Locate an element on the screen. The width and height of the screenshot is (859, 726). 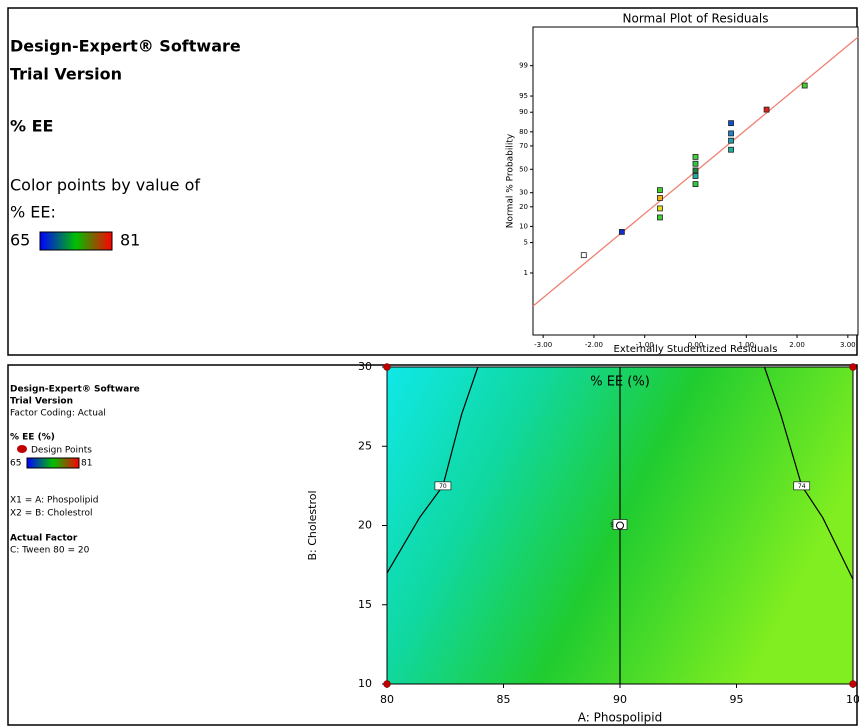
y-tick-label: 15 is located at coordinates (365, 604).